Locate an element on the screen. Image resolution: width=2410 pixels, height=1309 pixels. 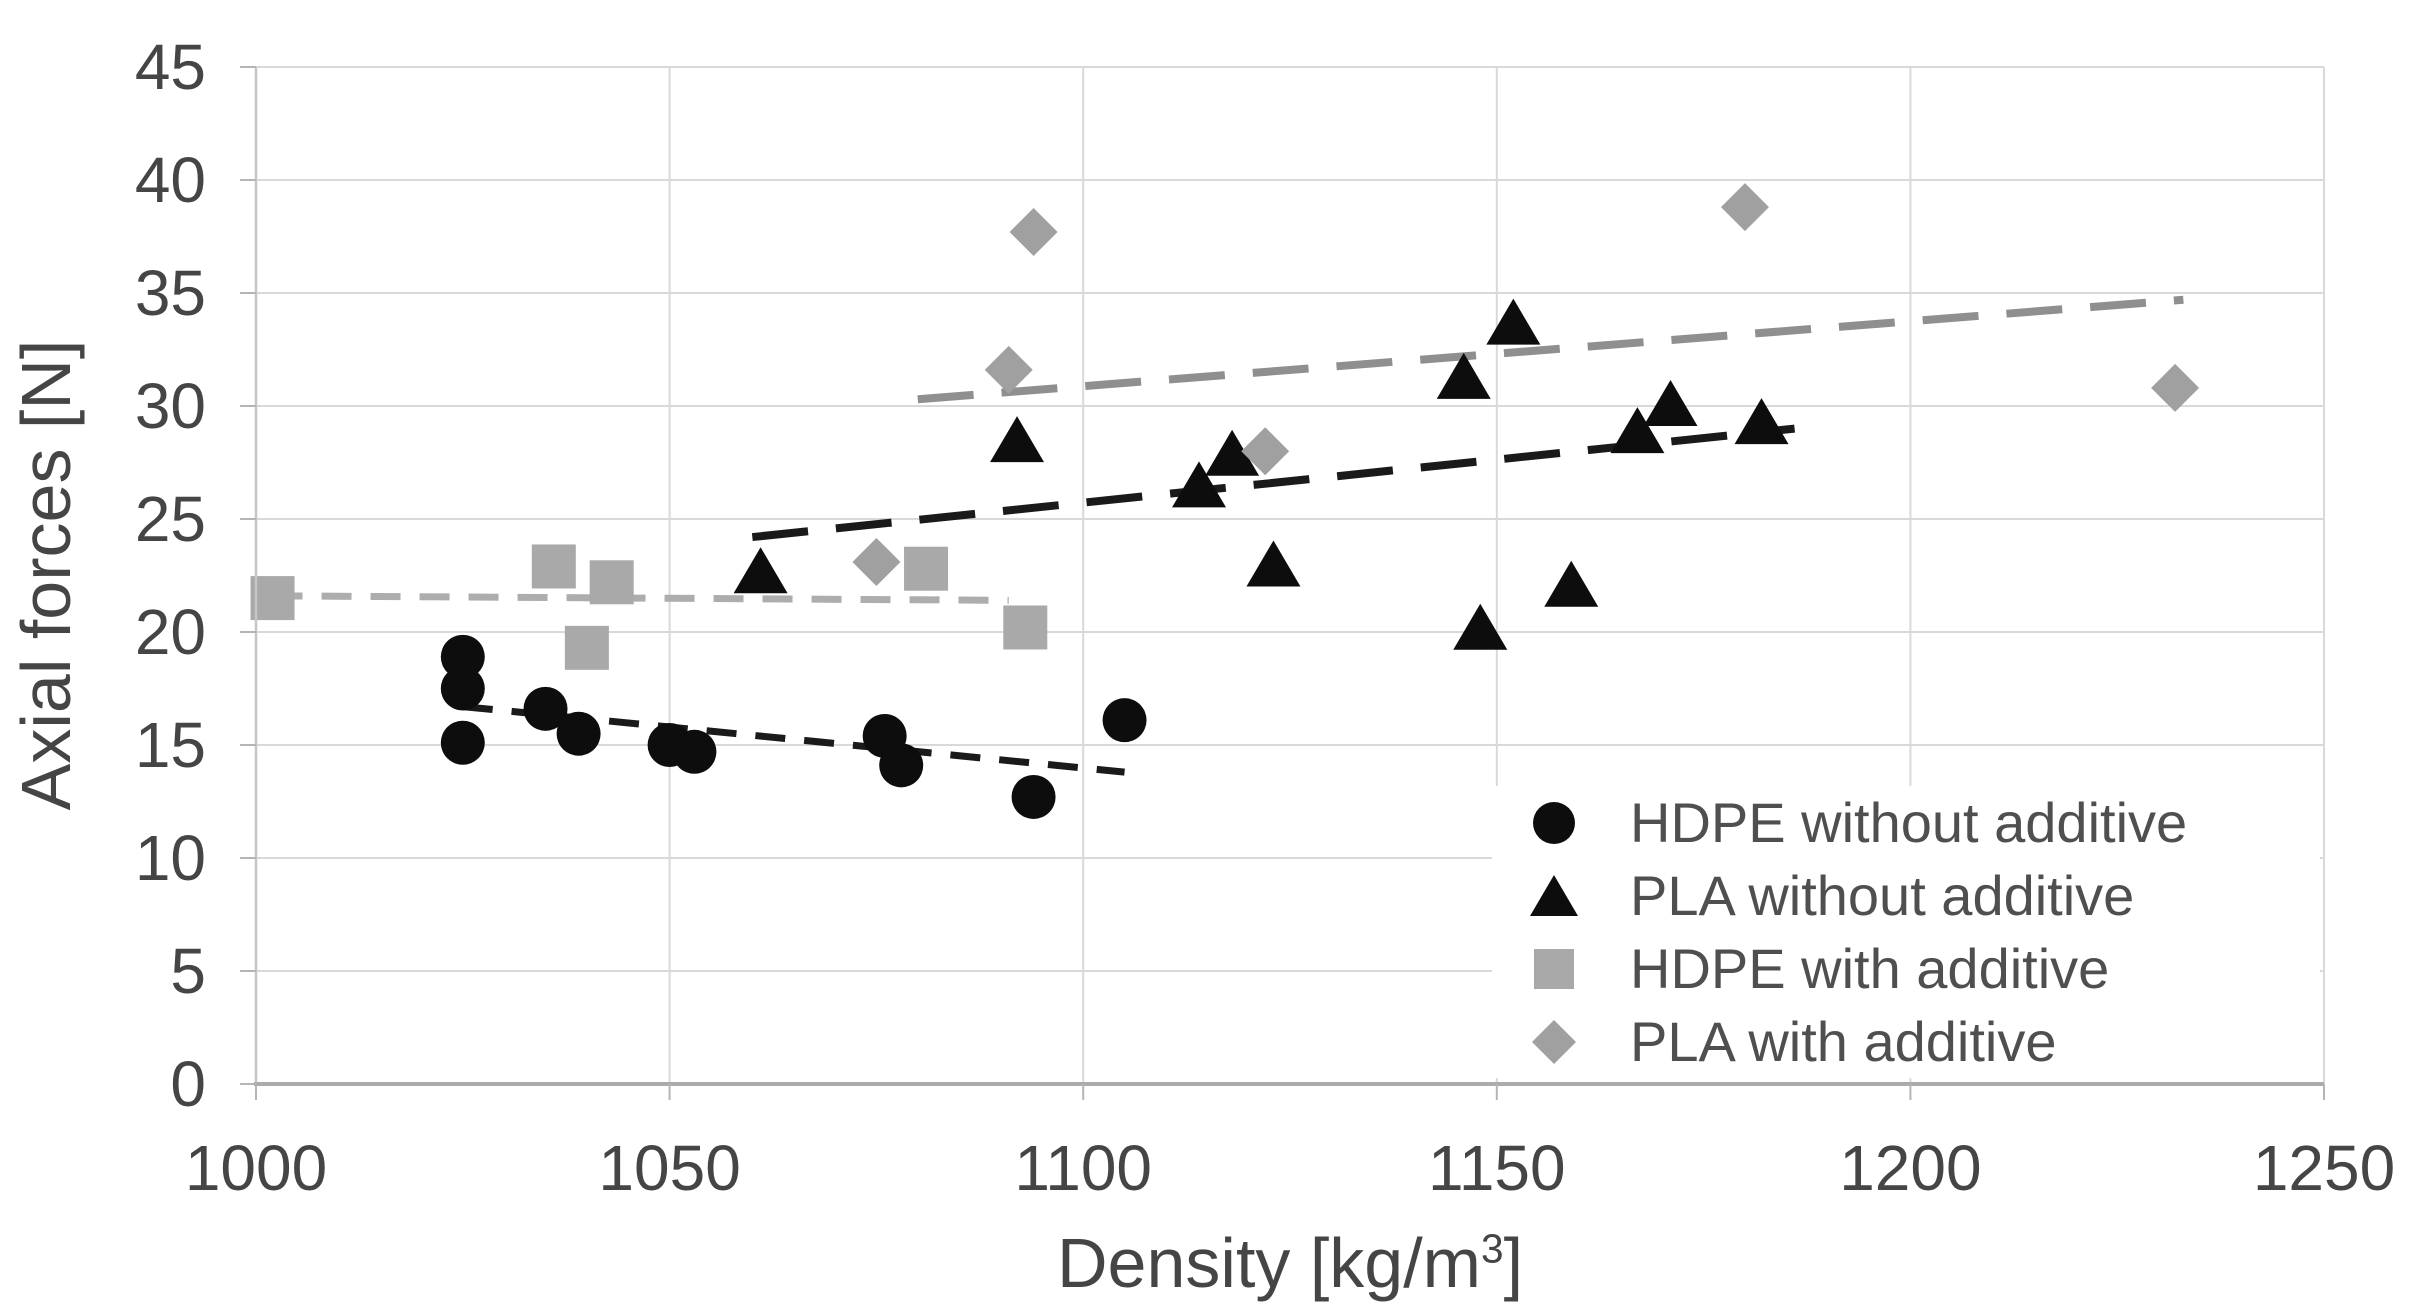
x-tick-label: 1100 is located at coordinates (1083, 1168).